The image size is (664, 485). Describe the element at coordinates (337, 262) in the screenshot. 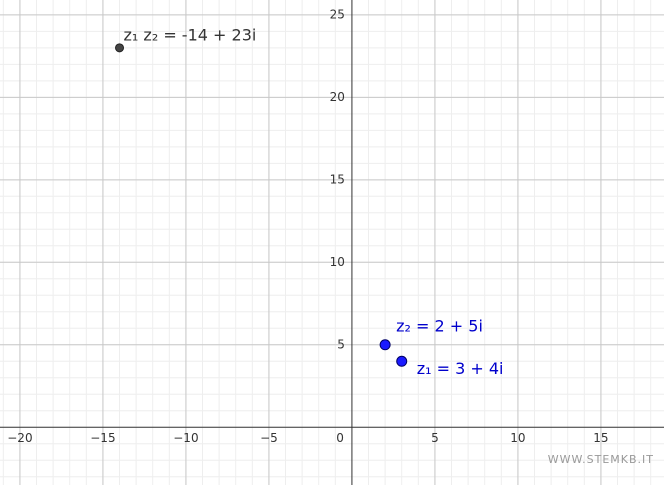

I see `y-tick-label: 10` at that location.